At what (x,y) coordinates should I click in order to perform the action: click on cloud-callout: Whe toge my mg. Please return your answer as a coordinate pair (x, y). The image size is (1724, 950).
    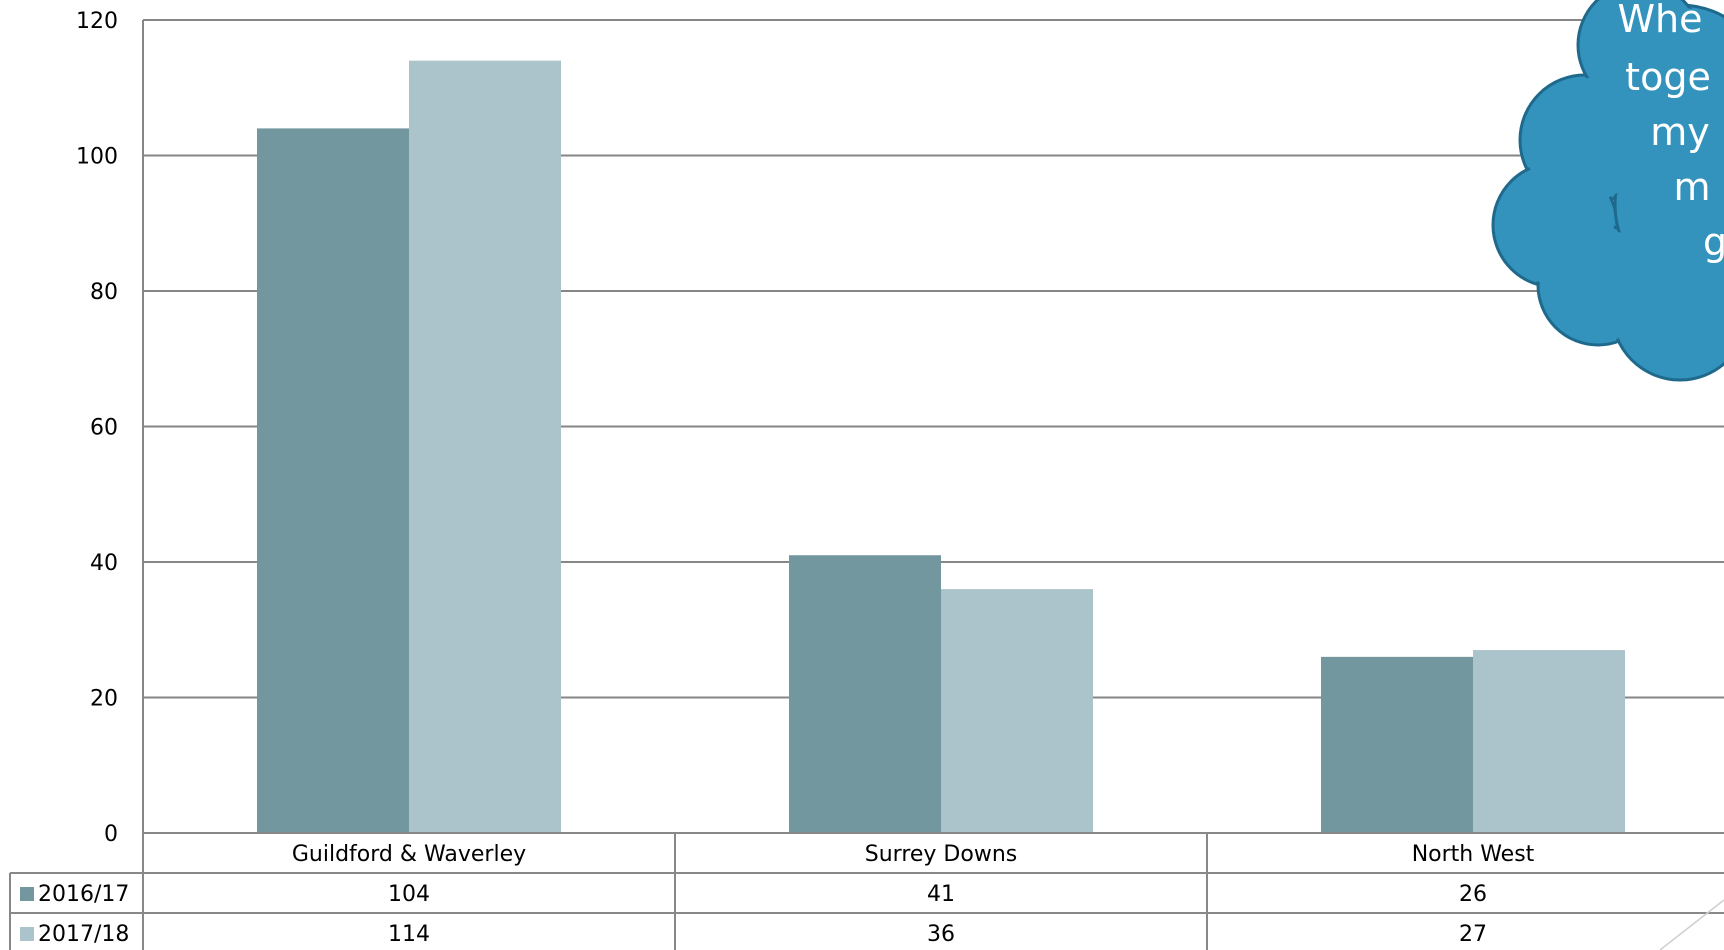
    Looking at the image, I should click on (1608, 190).